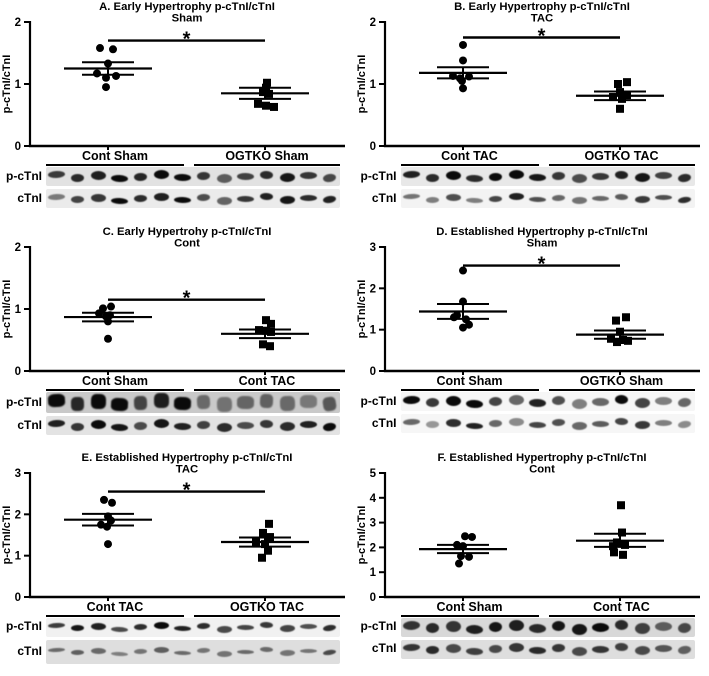 The height and width of the screenshot is (676, 709). Describe the element at coordinates (384, 648) in the screenshot. I see `blot-row-label: cTnI` at that location.